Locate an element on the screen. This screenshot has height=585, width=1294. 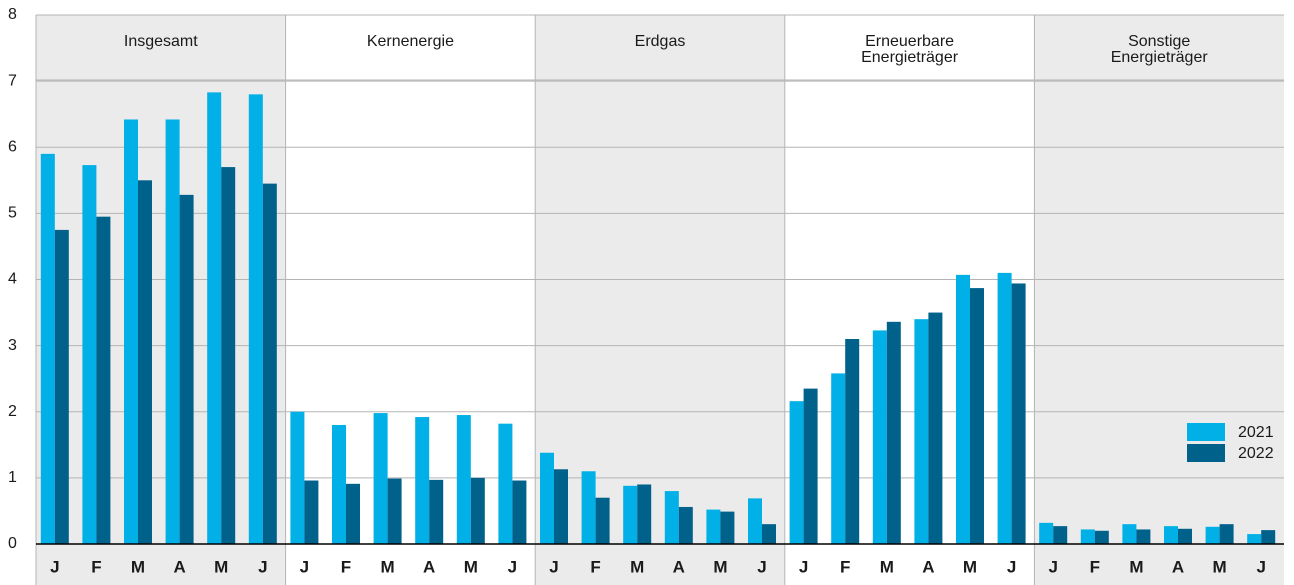
panel-title: Insgesamt is located at coordinates (161, 41).